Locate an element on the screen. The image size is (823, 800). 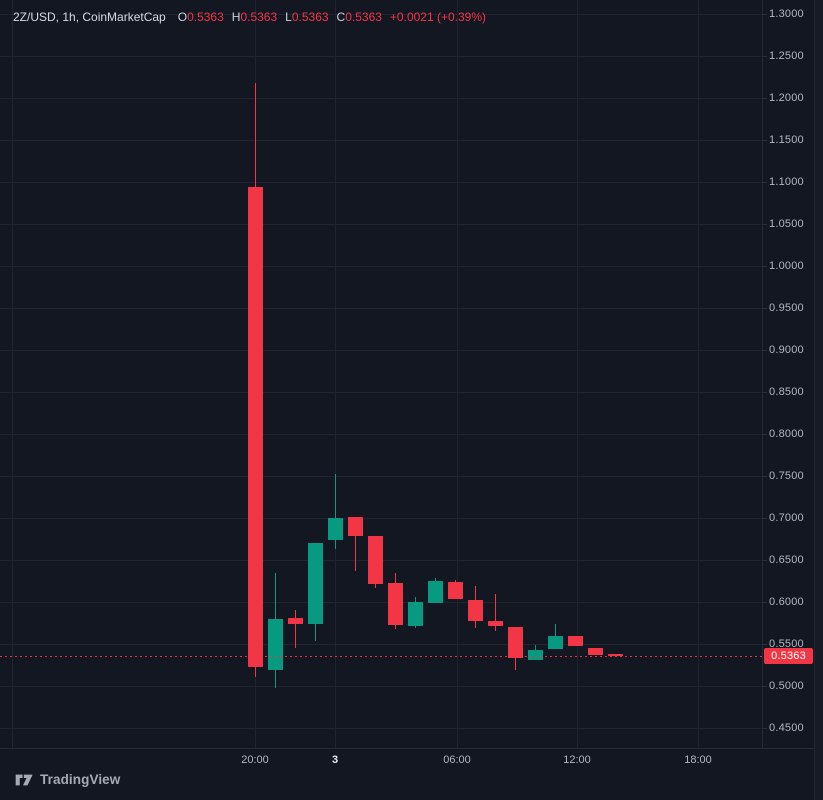
tradingview-icon is located at coordinates (24, 780).